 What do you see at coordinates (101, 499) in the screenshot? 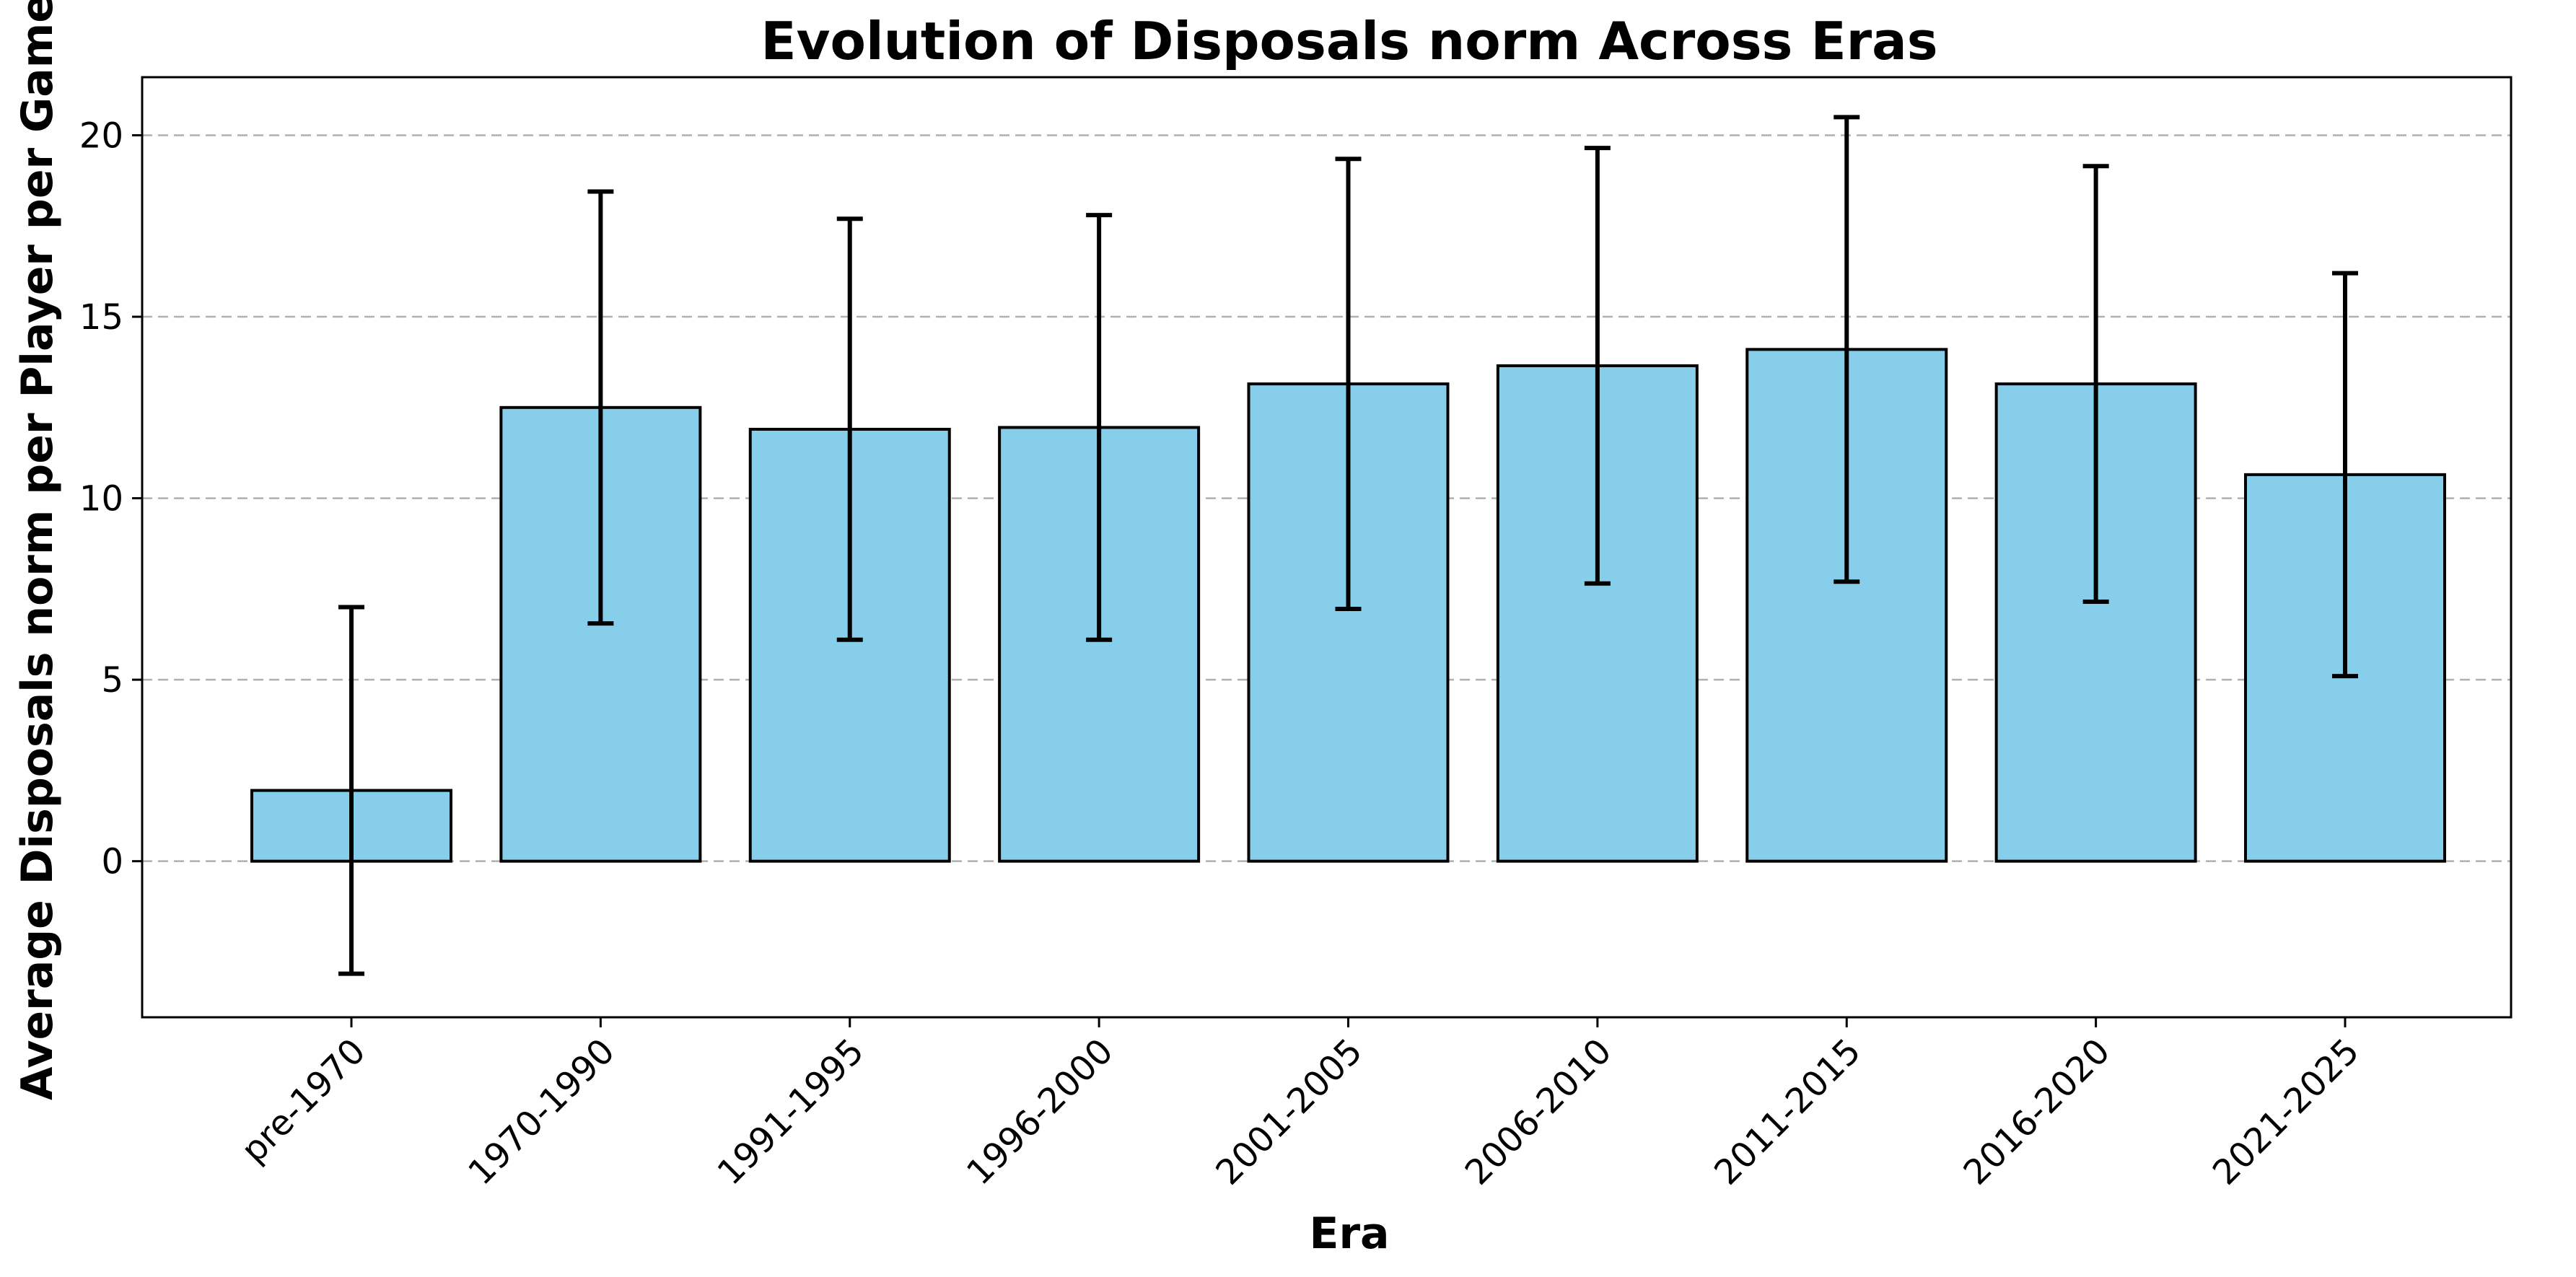
I see `y-tick-label: 10` at bounding box center [101, 499].